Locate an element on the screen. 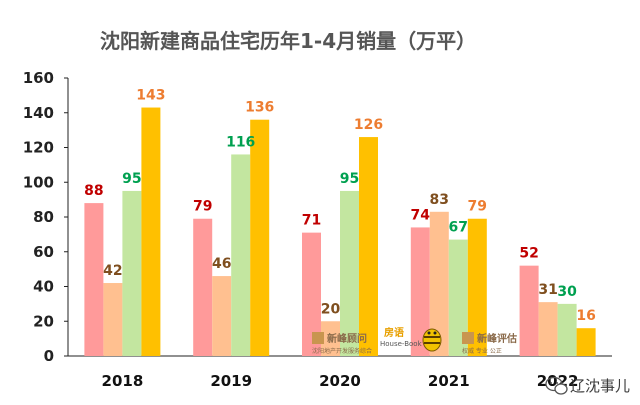 This screenshot has height=405, width=640. bar-2022-s1 is located at coordinates (529, 310).